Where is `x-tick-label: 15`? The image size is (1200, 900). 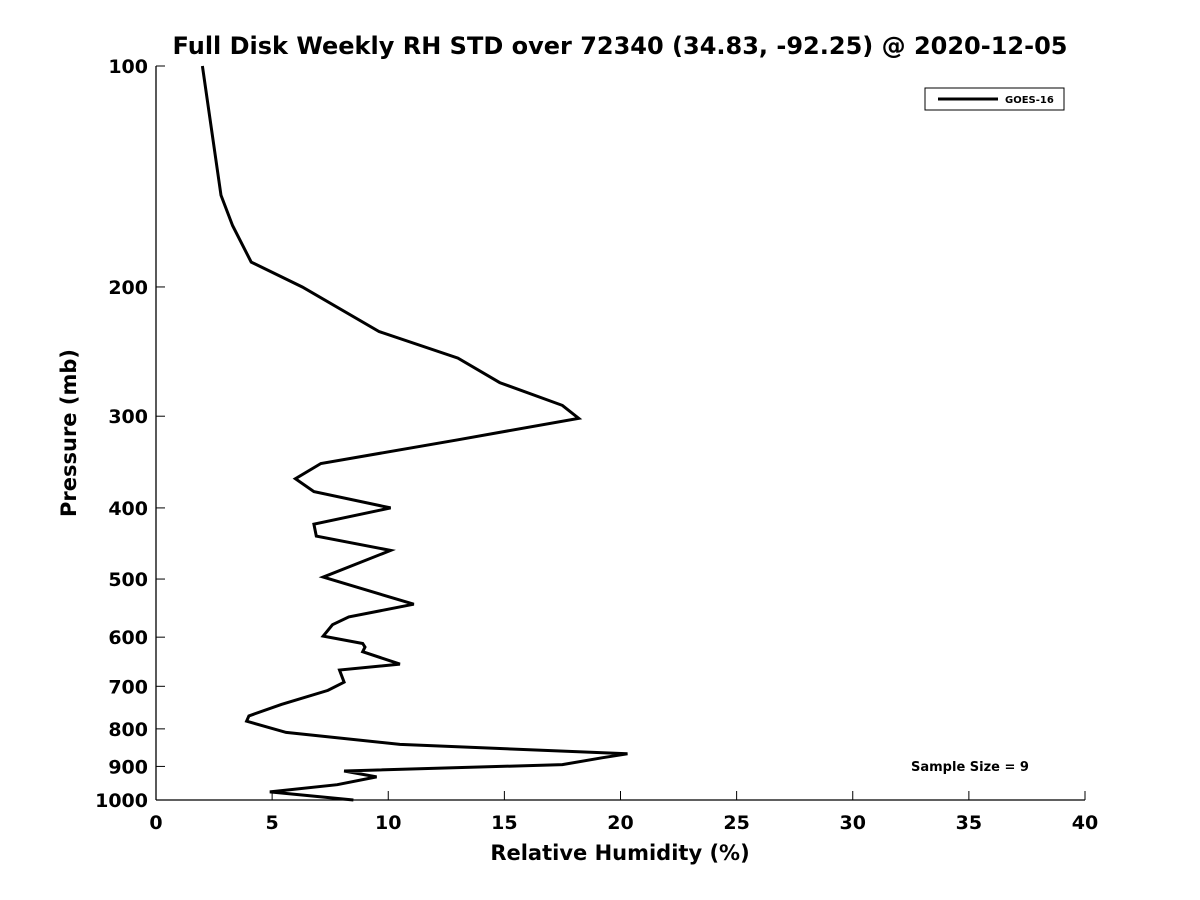 x-tick-label: 15 is located at coordinates (504, 823).